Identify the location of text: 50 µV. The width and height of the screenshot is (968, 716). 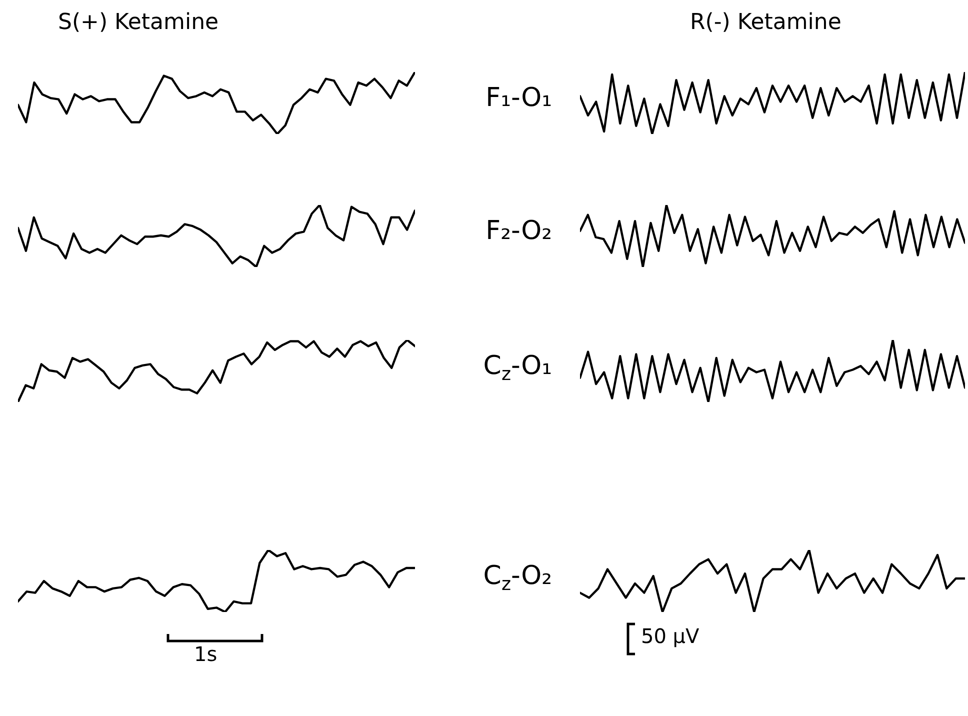
(670, 636).